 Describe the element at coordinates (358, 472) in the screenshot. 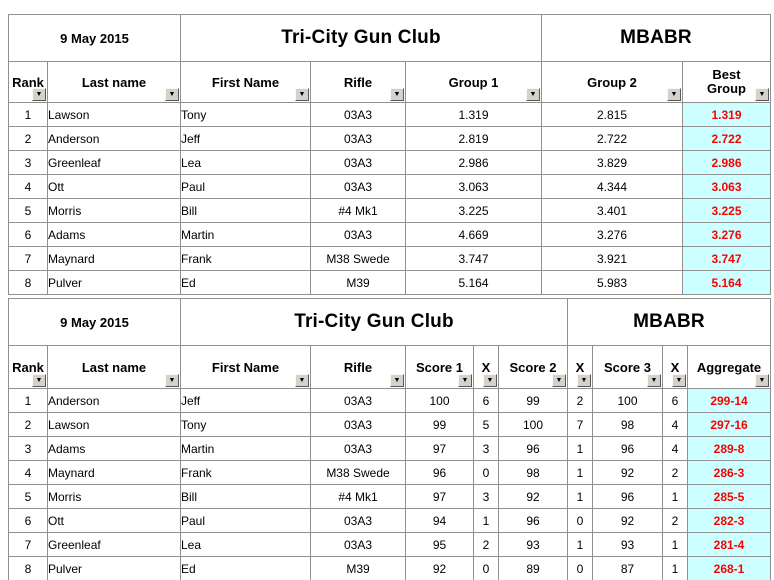

I see `rifle-cell: M38 Swede` at that location.